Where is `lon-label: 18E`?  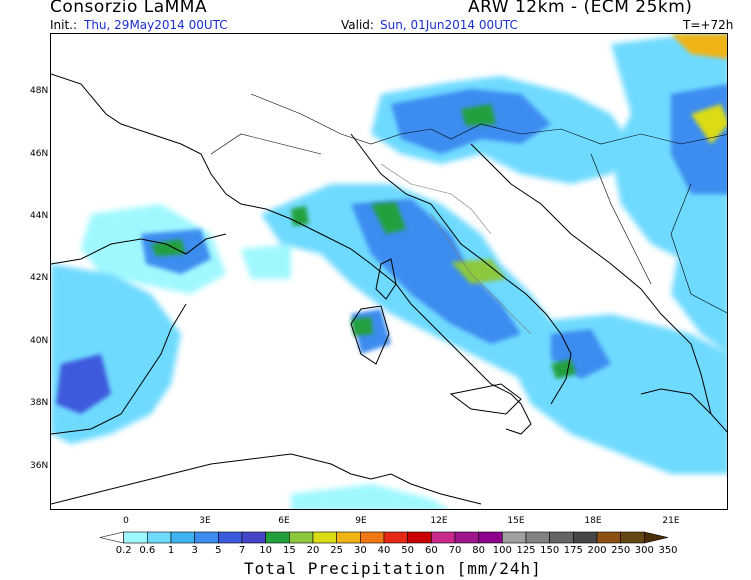
lon-label: 18E is located at coordinates (593, 521).